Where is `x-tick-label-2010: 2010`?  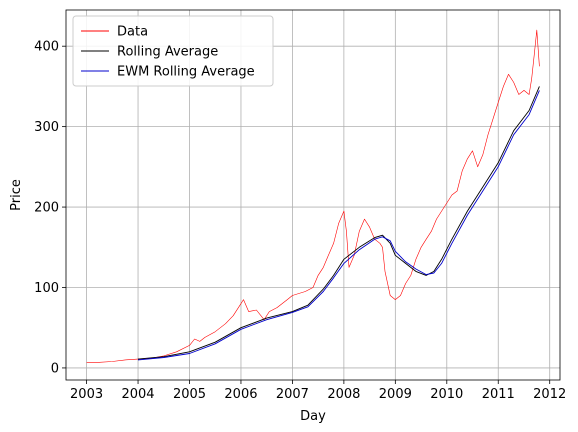
x-tick-label-2010: 2010 is located at coordinates (446, 394).